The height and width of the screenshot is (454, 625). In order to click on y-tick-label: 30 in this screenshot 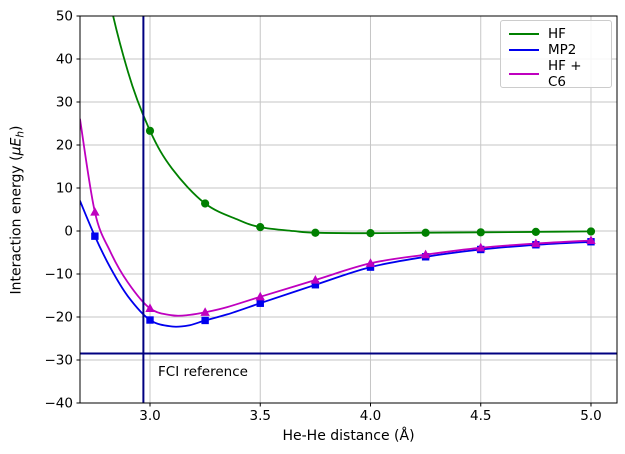, I will do `click(64, 103)`.